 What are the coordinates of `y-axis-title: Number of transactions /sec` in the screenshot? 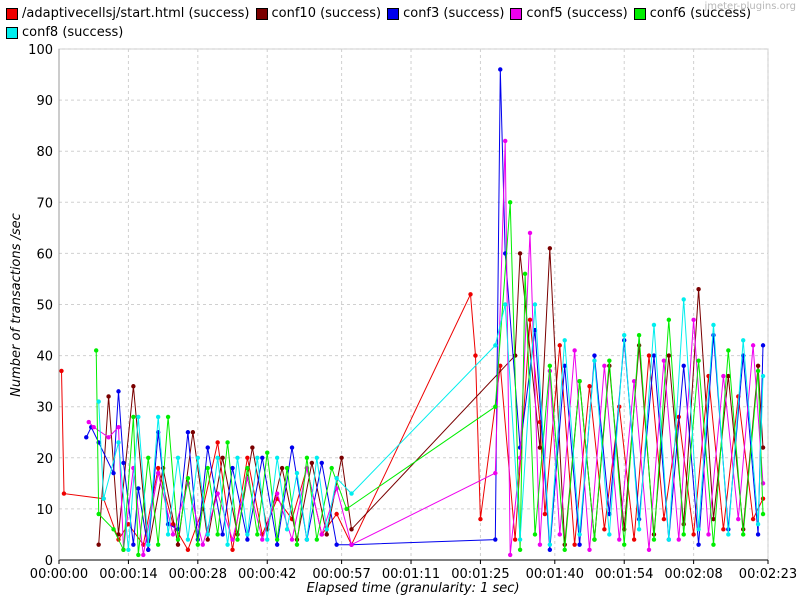 It's located at (16, 305).